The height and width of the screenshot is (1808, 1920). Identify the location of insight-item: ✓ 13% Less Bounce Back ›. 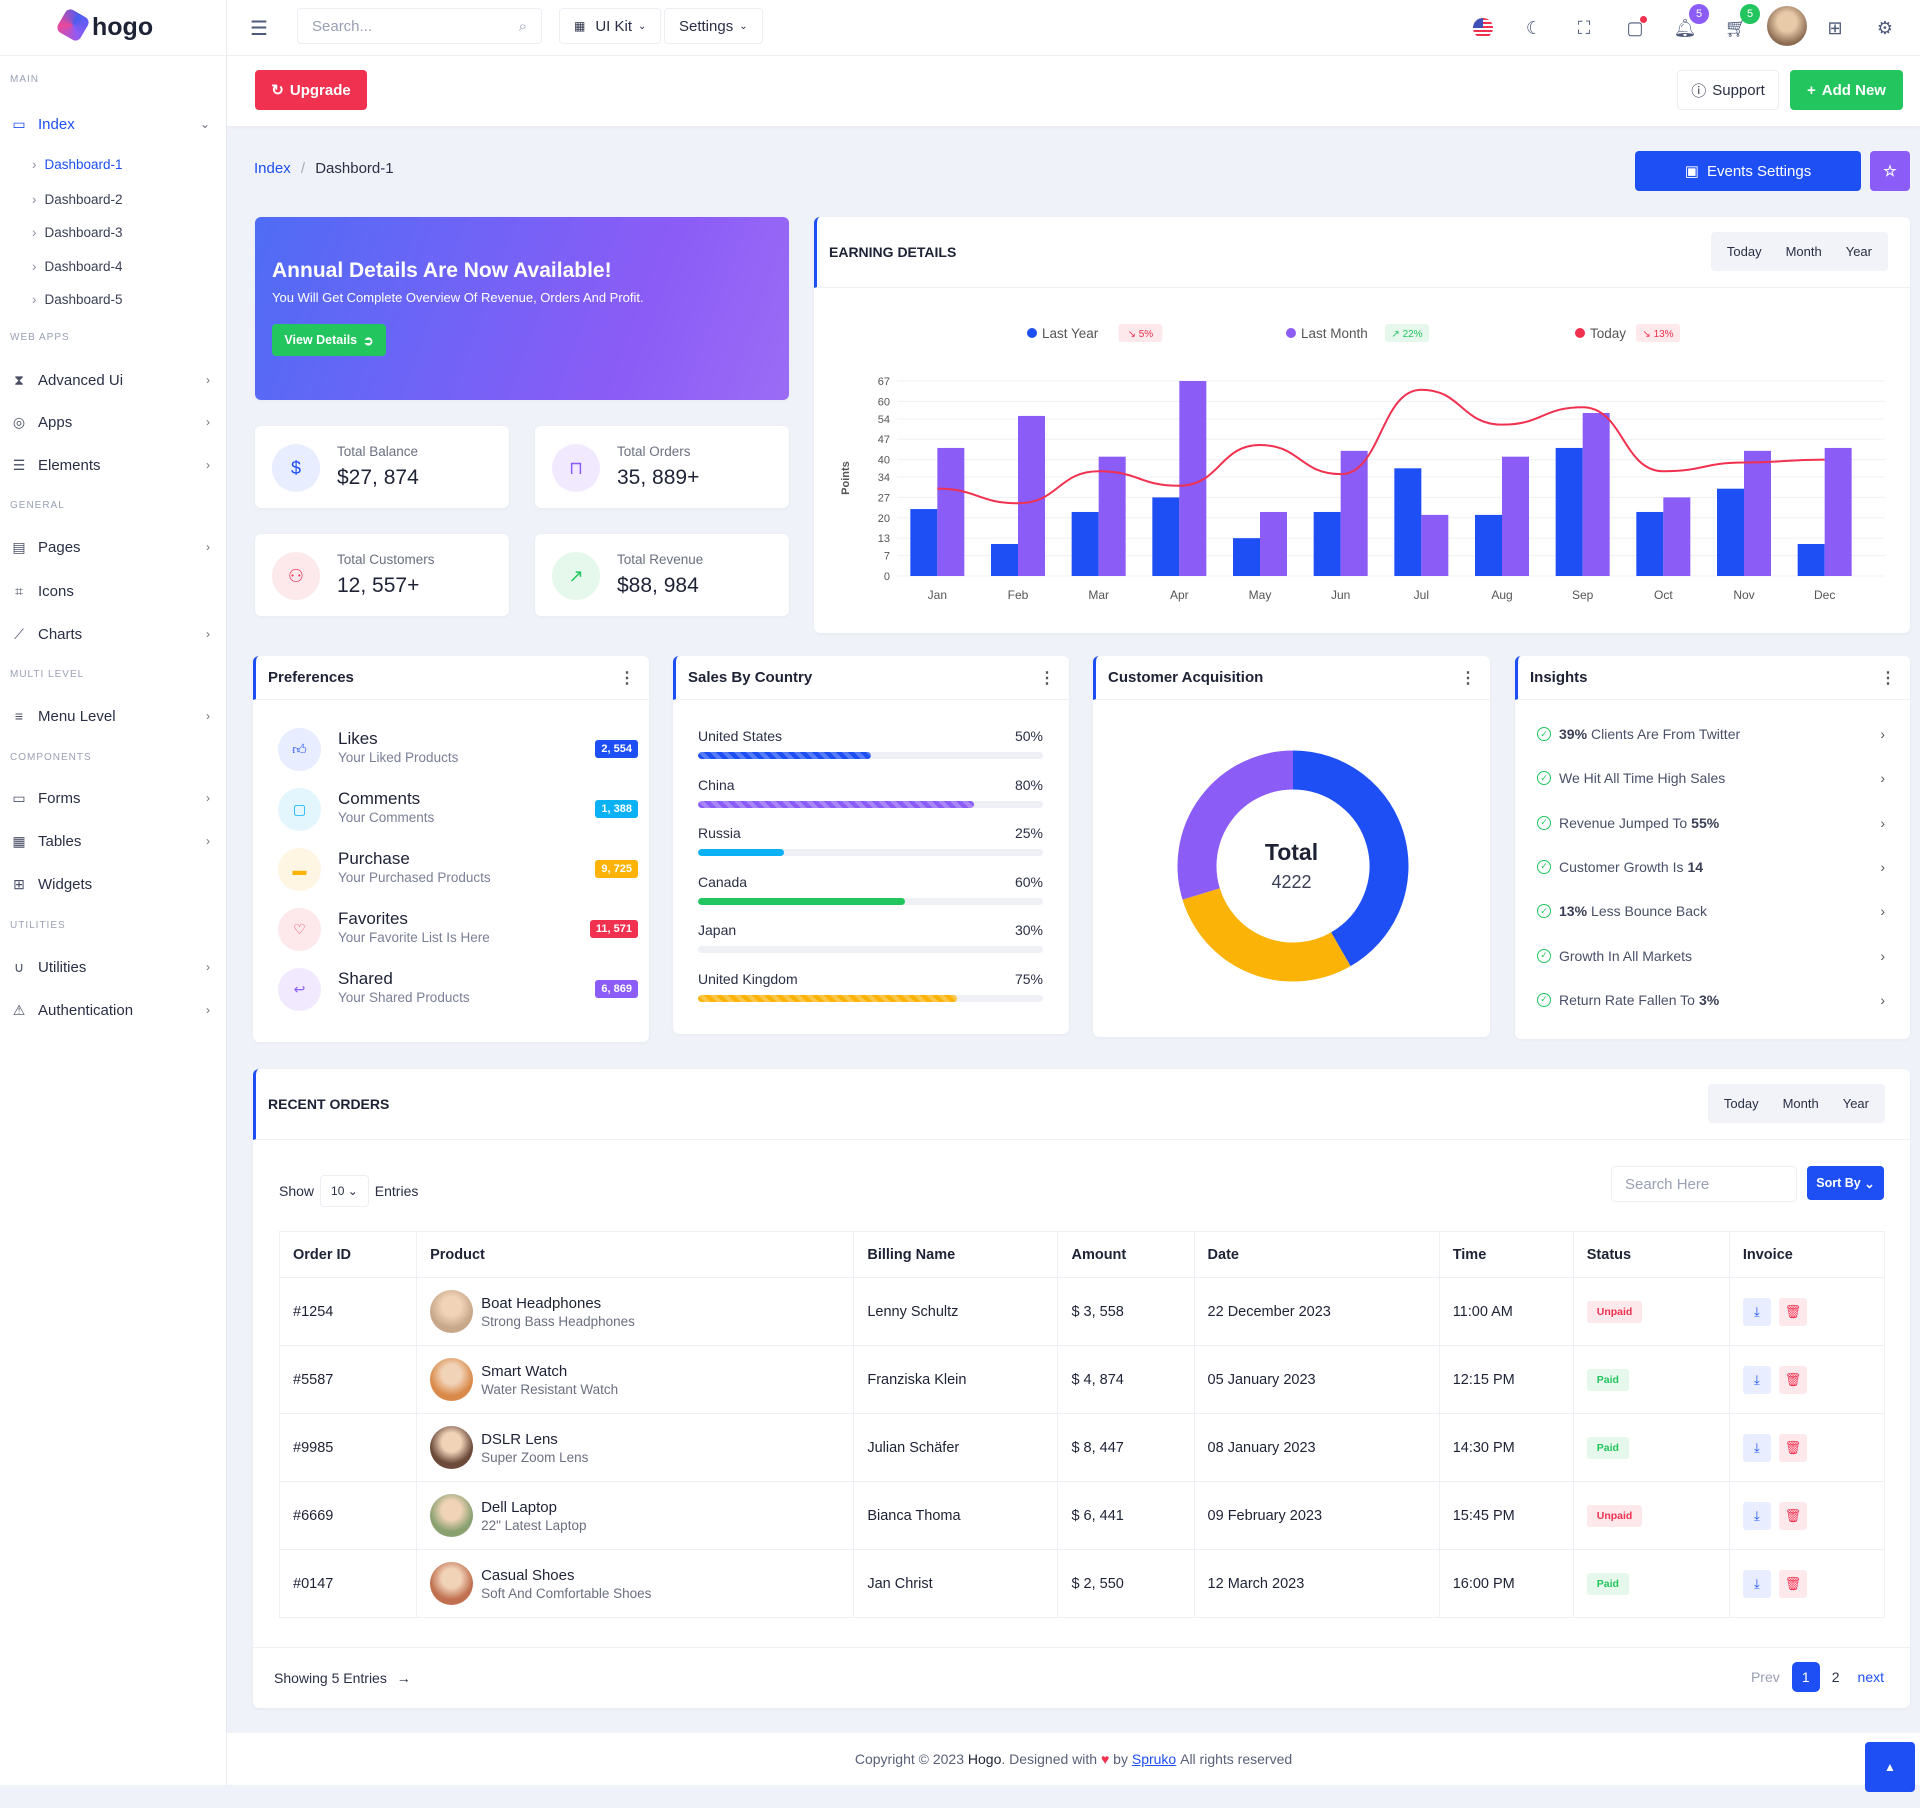
(1711, 911).